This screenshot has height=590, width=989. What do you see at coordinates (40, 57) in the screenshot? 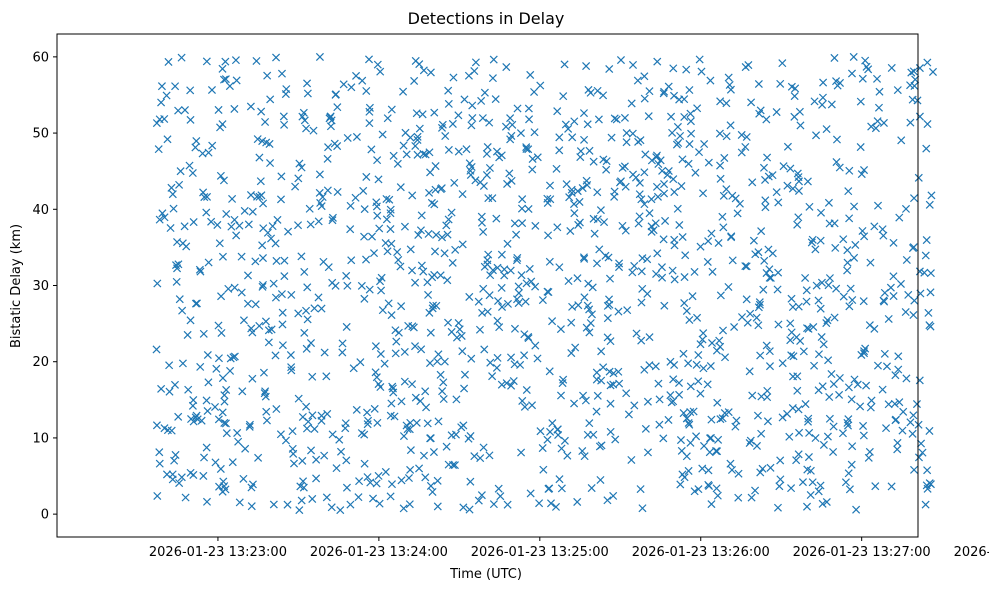
I see `y-tick-label: 60` at bounding box center [40, 57].